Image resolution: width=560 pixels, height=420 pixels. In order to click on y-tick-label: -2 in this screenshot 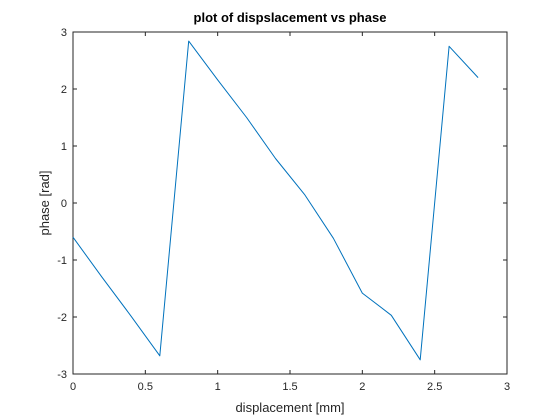, I will do `click(62, 318)`.